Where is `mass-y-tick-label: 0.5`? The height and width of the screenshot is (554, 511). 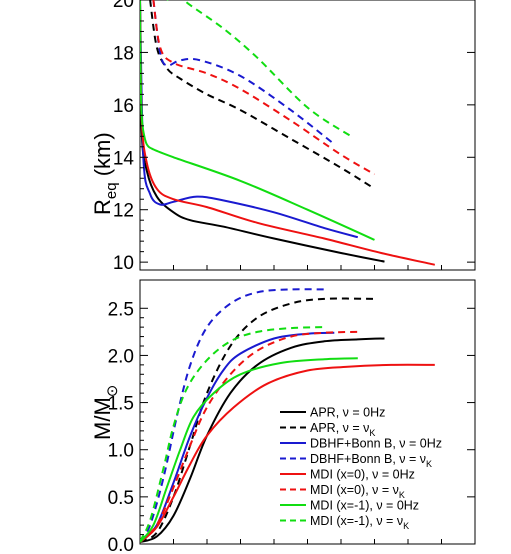 mass-y-tick-label: 0.5 is located at coordinates (121, 498).